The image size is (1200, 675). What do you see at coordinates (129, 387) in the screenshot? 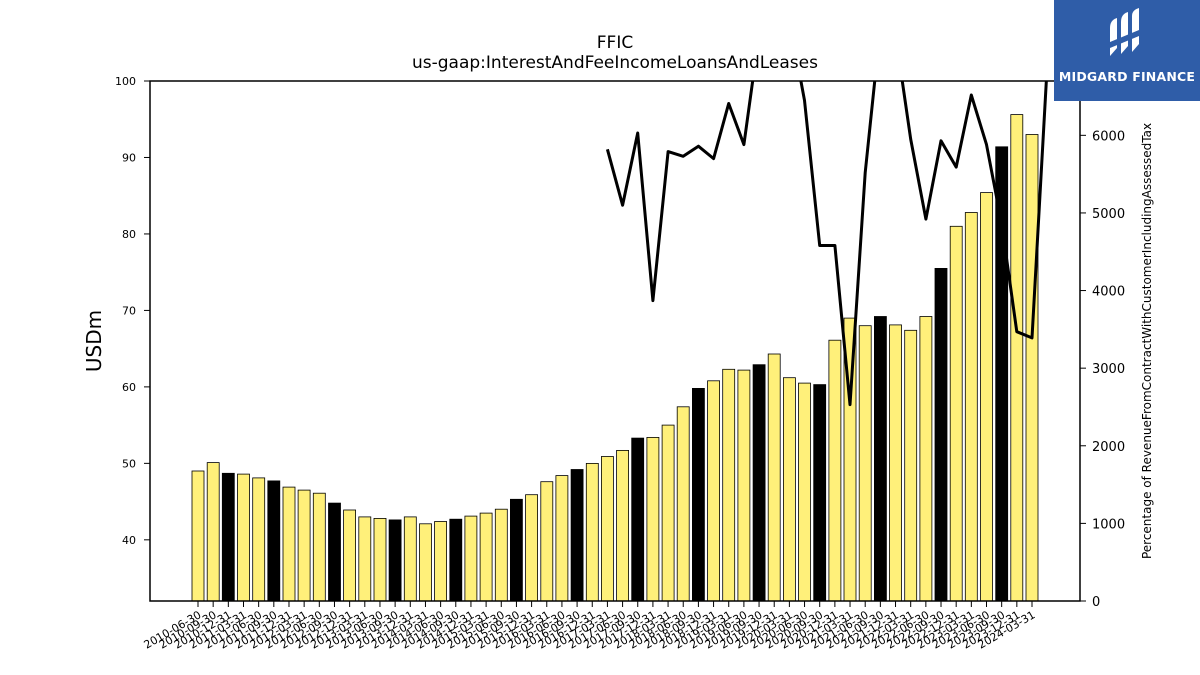
I see `y-tick-label: 60` at bounding box center [129, 387].